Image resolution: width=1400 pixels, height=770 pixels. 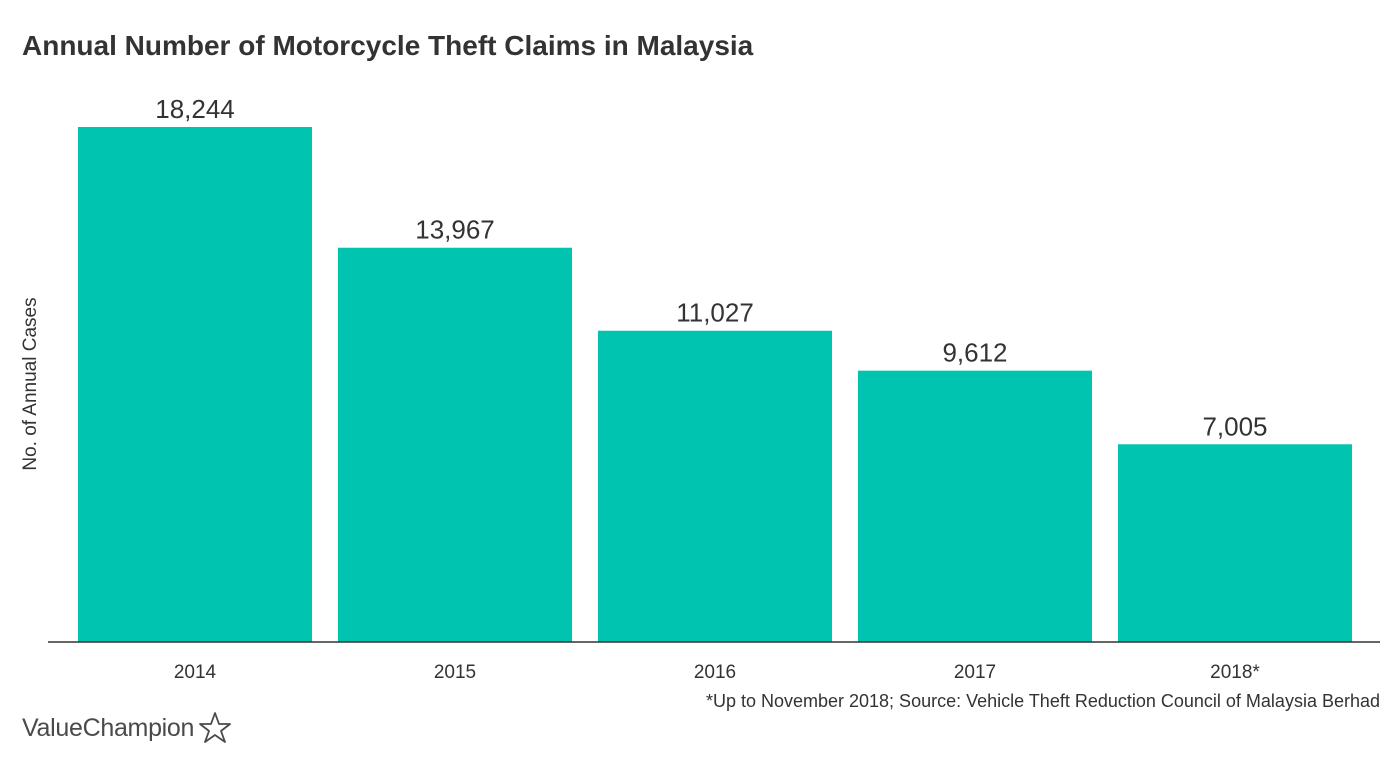 I want to click on brand-name: ValueChampion, so click(x=108, y=727).